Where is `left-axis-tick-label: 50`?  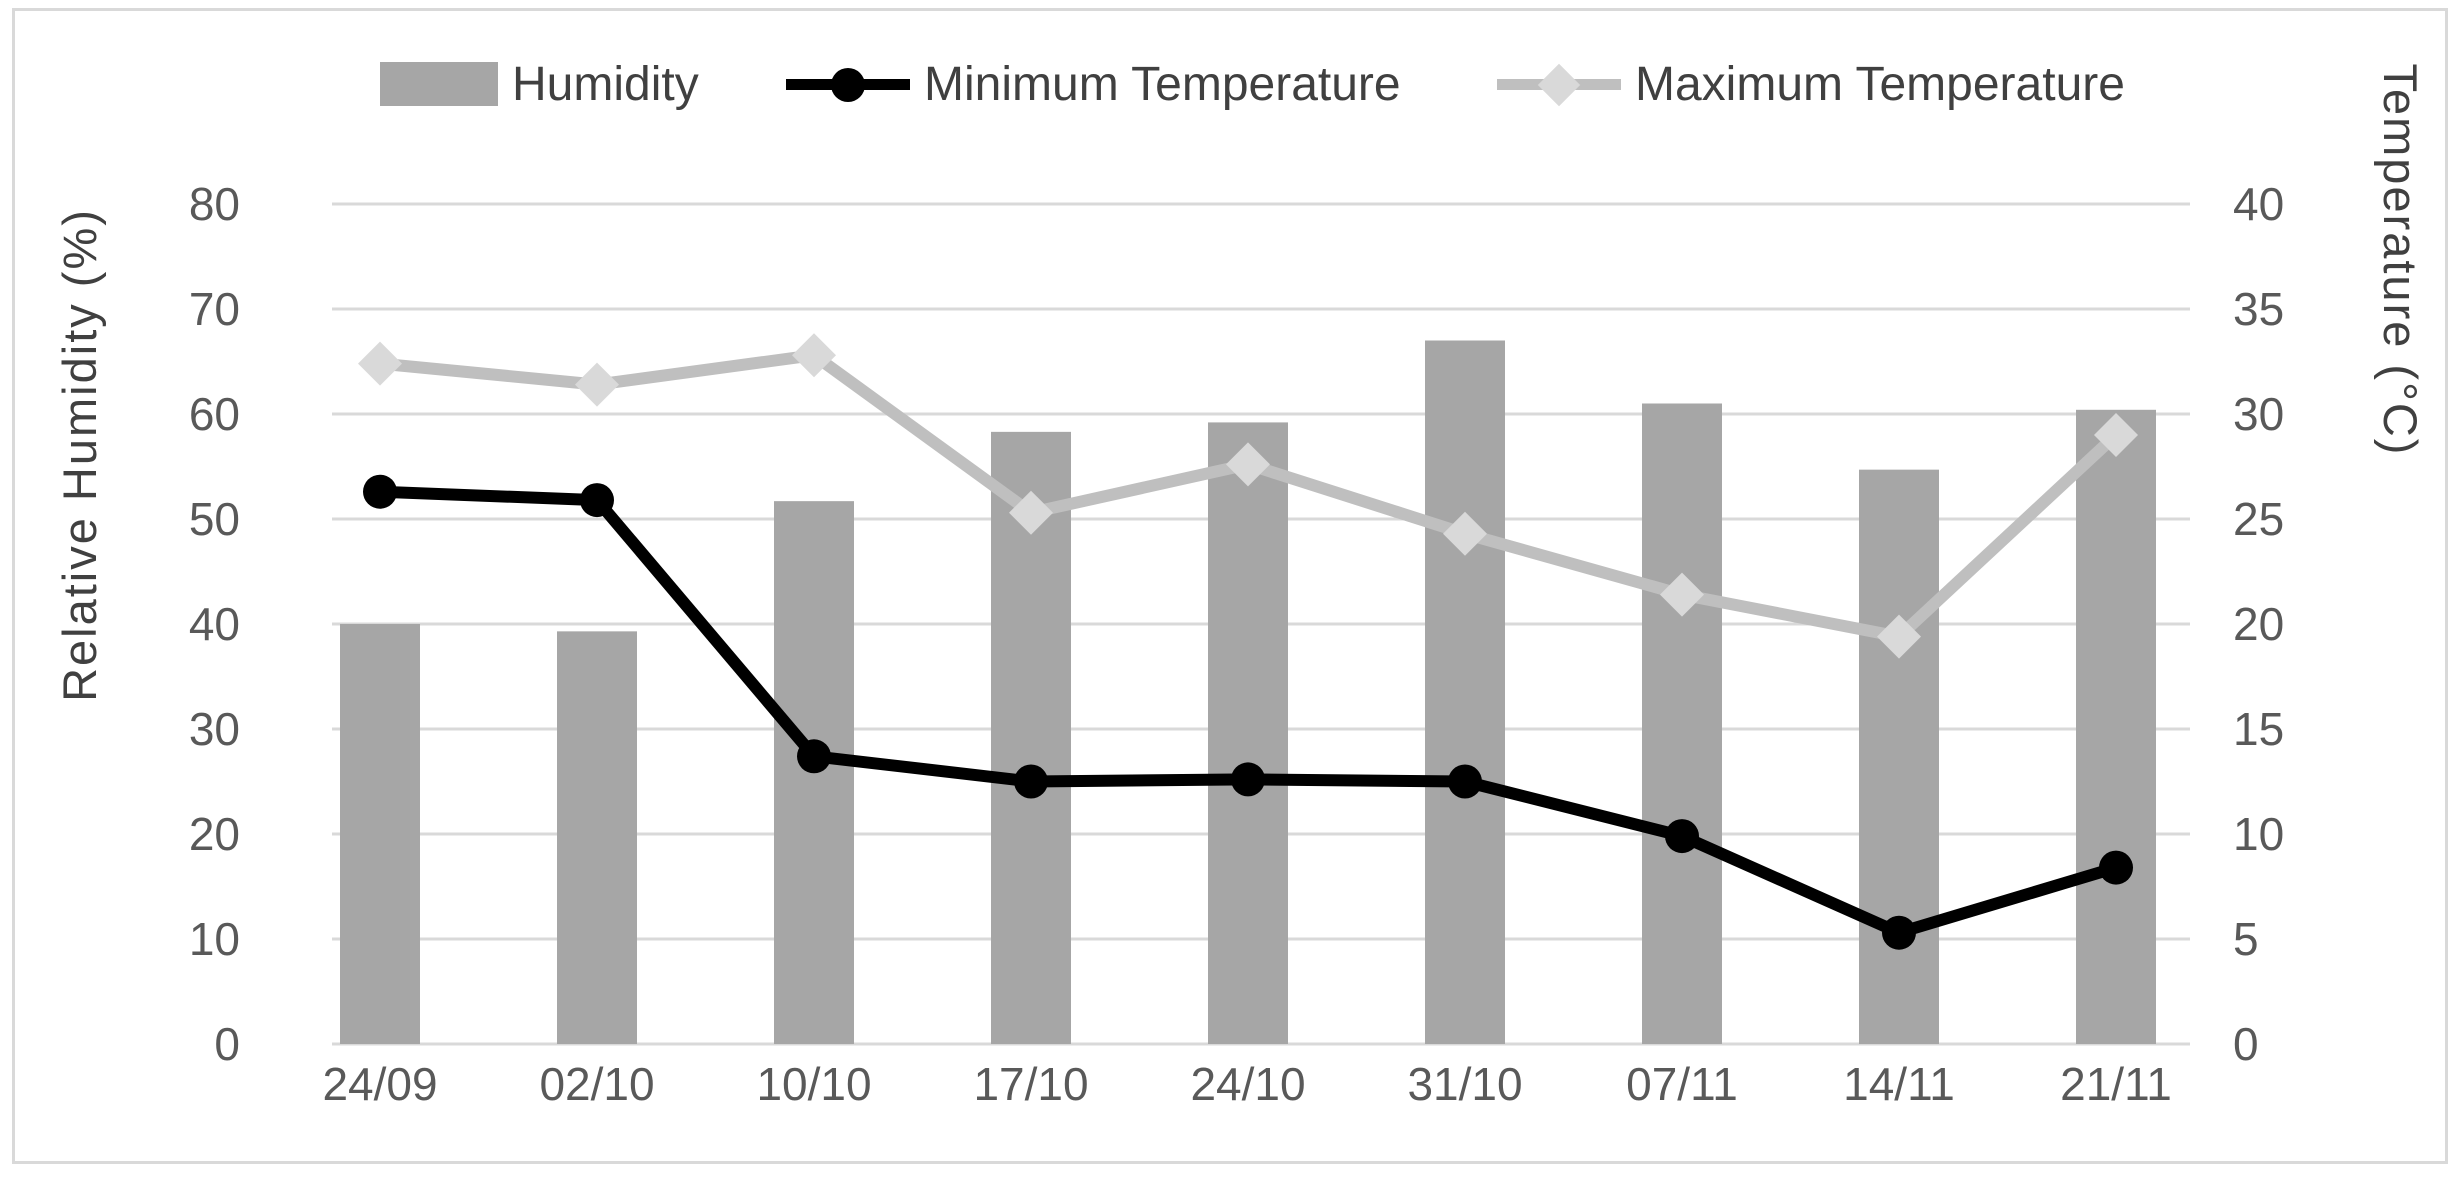
left-axis-tick-label: 50 is located at coordinates (214, 519).